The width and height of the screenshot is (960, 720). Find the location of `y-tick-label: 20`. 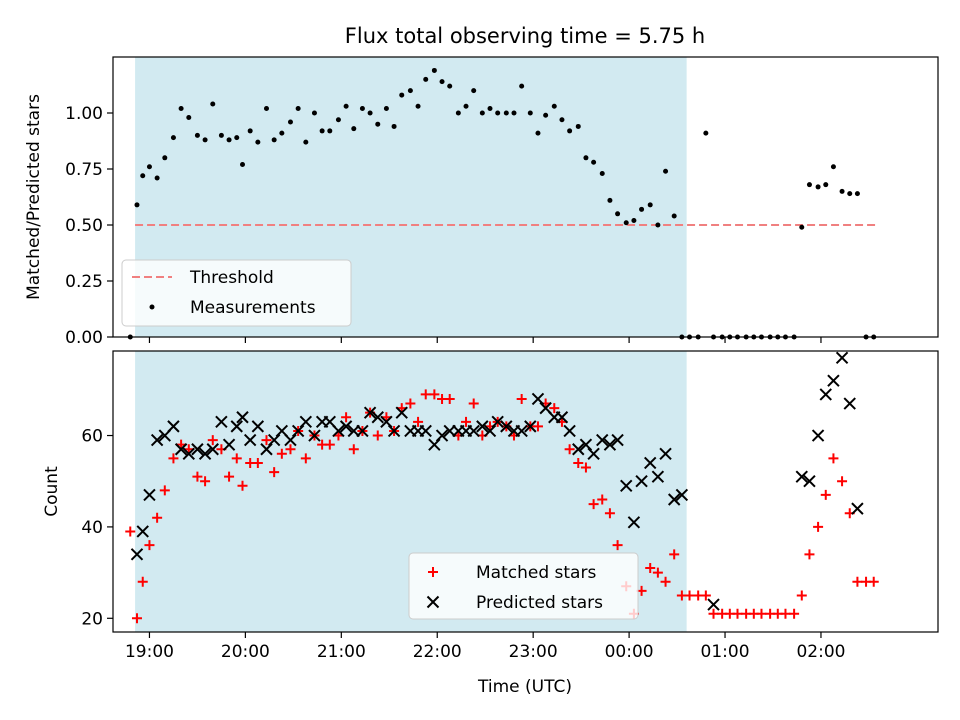

y-tick-label: 20 is located at coordinates (92, 619).